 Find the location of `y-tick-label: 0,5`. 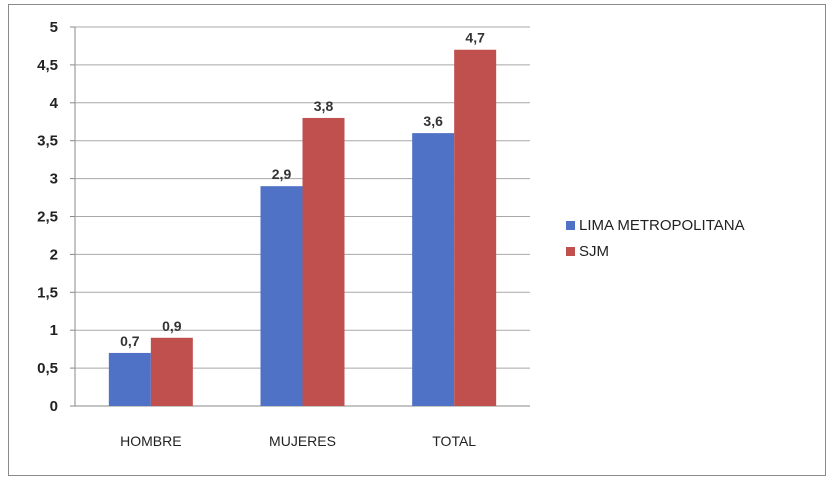

y-tick-label: 0,5 is located at coordinates (47, 368).